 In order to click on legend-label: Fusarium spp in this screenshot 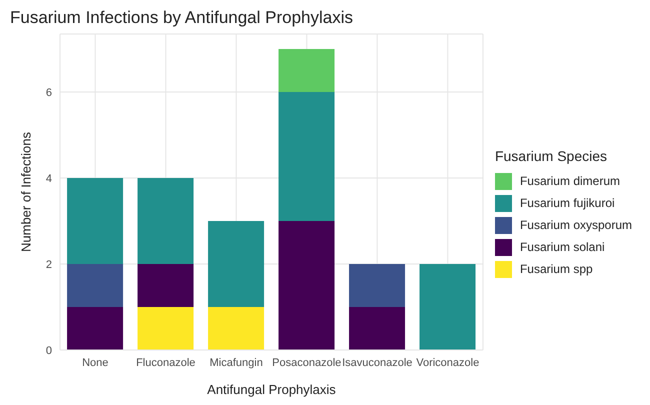, I will do `click(556, 269)`.